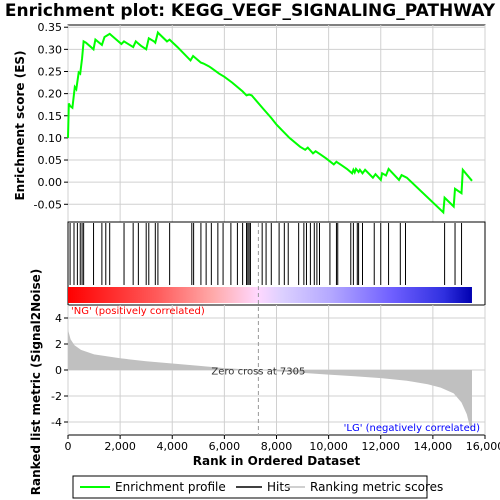  Describe the element at coordinates (68, 446) in the screenshot. I see `x-tick-label: 0` at that location.